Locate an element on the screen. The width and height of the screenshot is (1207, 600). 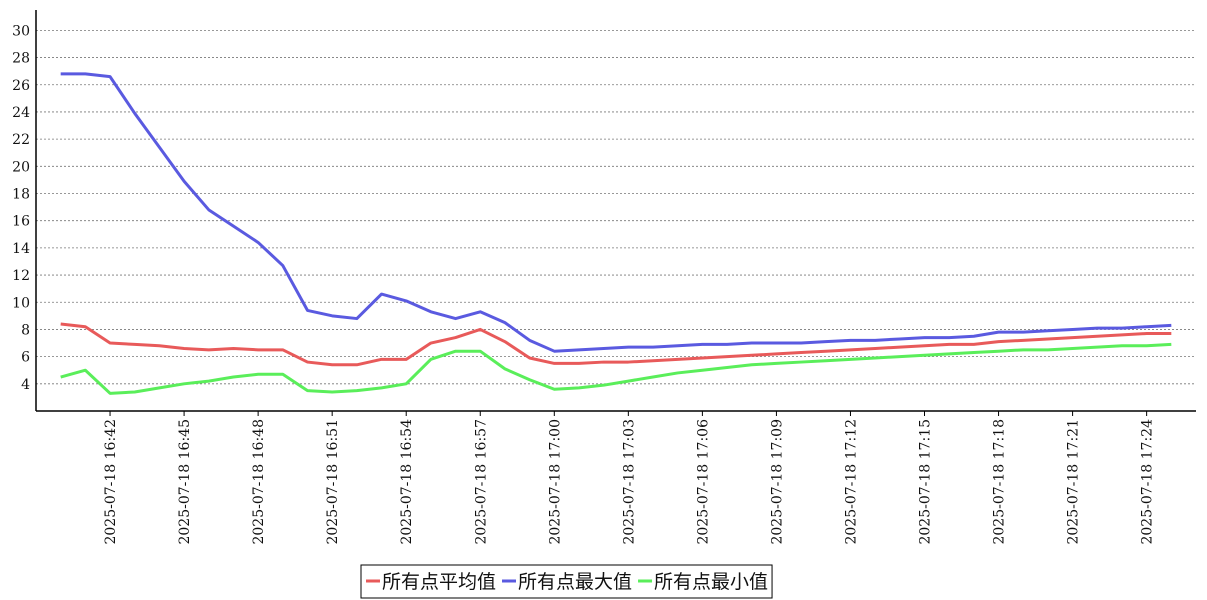
x-tick-label: 2025-07-18 17:21 is located at coordinates (1074, 482).